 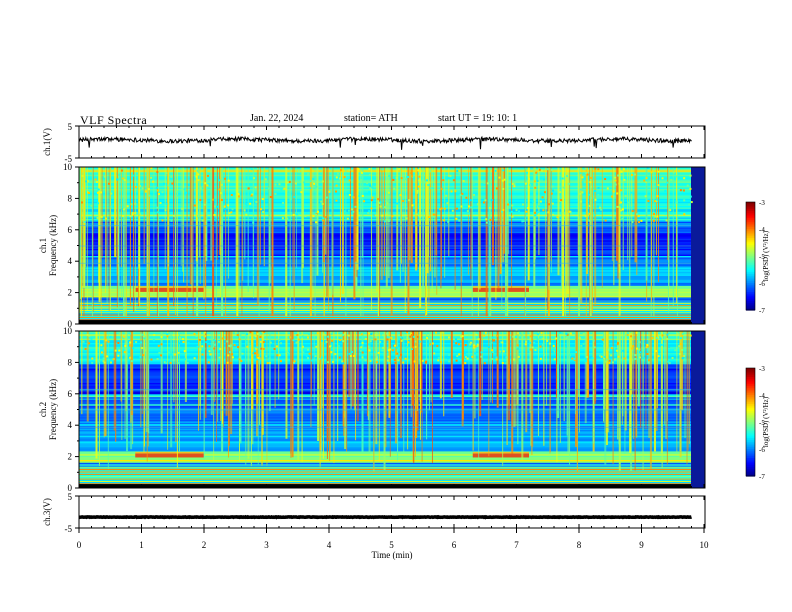 What do you see at coordinates (79, 545) in the screenshot?
I see `x-tick-label: 0` at bounding box center [79, 545].